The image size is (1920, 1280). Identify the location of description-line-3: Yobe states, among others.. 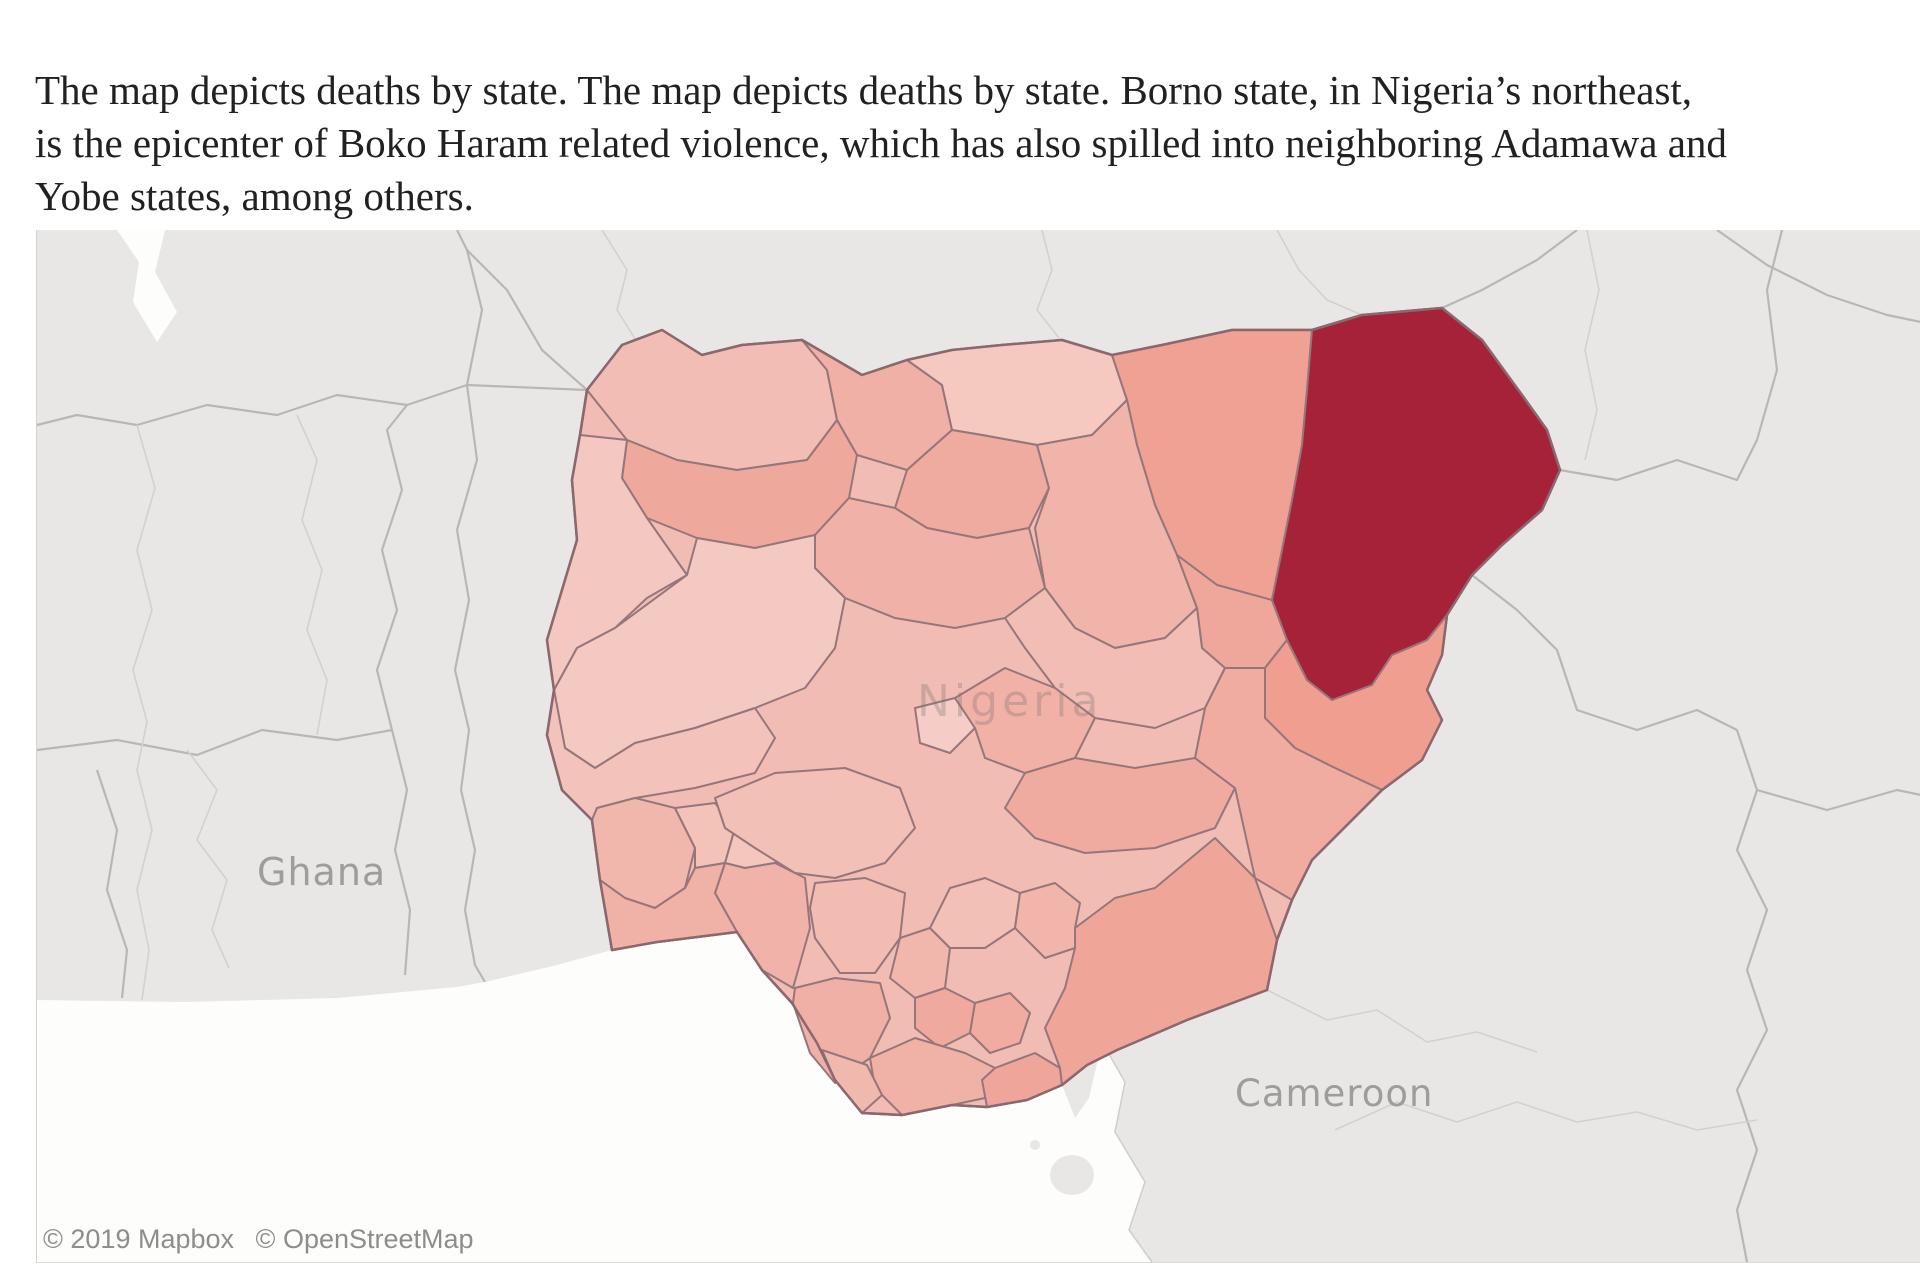
(254, 196).